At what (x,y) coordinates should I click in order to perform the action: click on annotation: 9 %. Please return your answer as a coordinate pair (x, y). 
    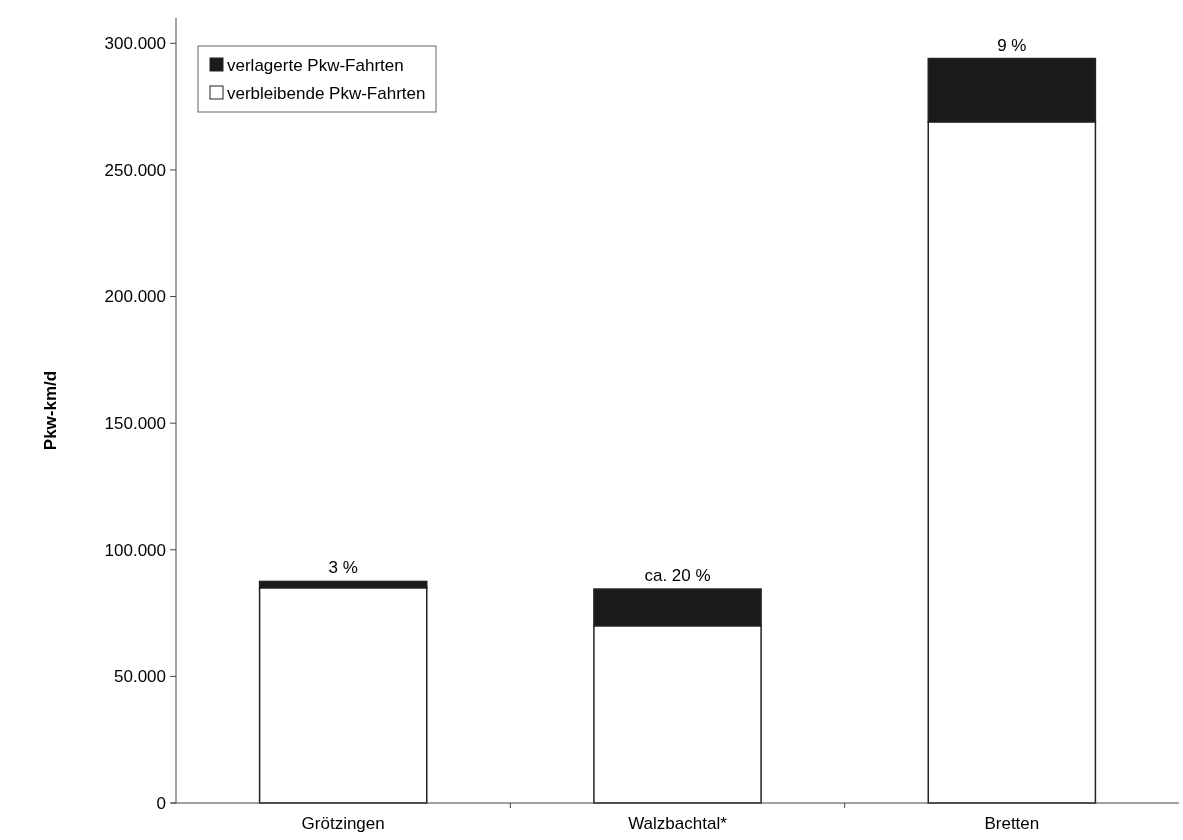
    Looking at the image, I should click on (1012, 45).